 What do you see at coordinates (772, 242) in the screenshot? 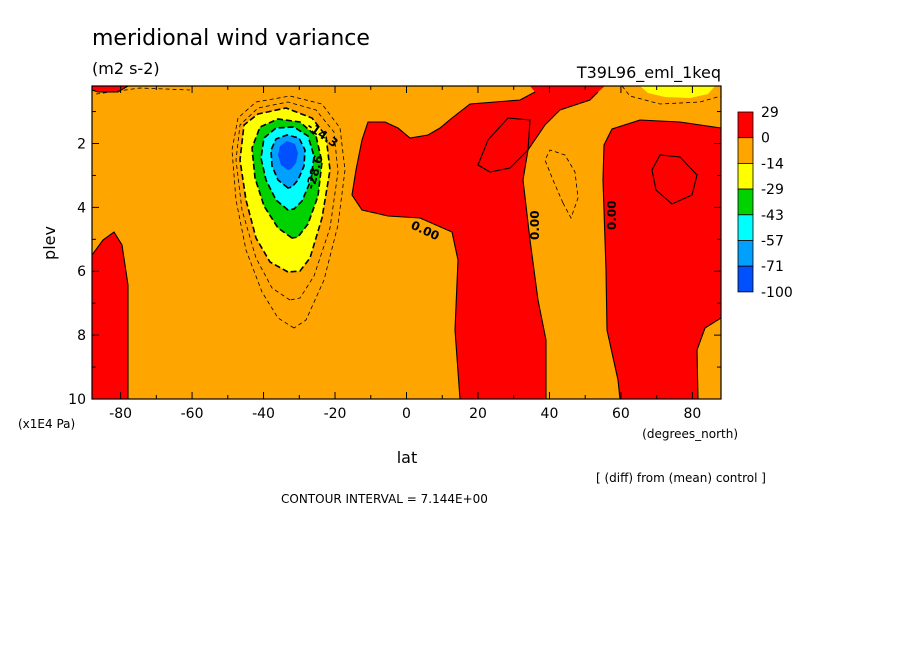
I see `colorbar-label: -57` at bounding box center [772, 242].